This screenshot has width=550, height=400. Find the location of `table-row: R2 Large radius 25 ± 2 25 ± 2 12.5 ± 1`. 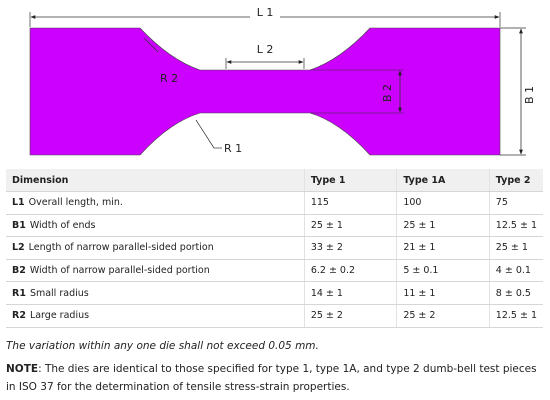

table-row: R2 Large radius 25 ± 2 25 ± 2 12.5 ± 1 is located at coordinates (274, 316).